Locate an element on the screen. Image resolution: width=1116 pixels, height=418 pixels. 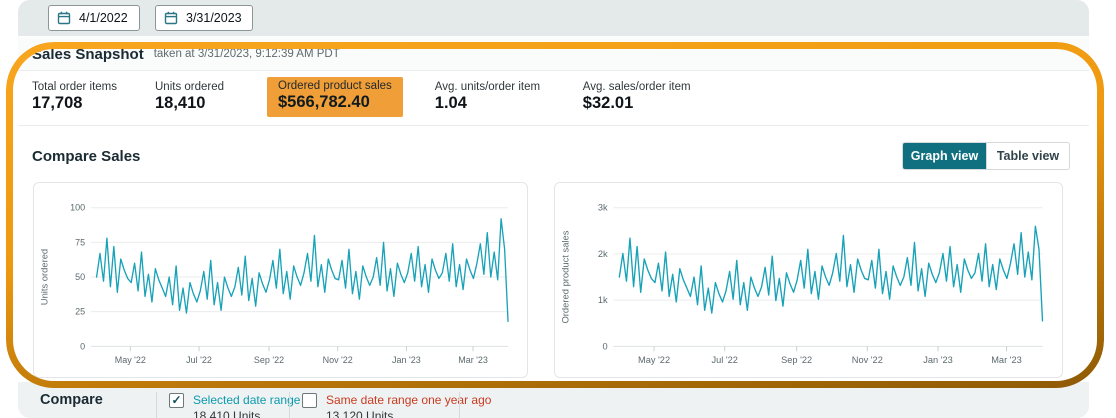
stat-label: Ordered product sales is located at coordinates (335, 86).